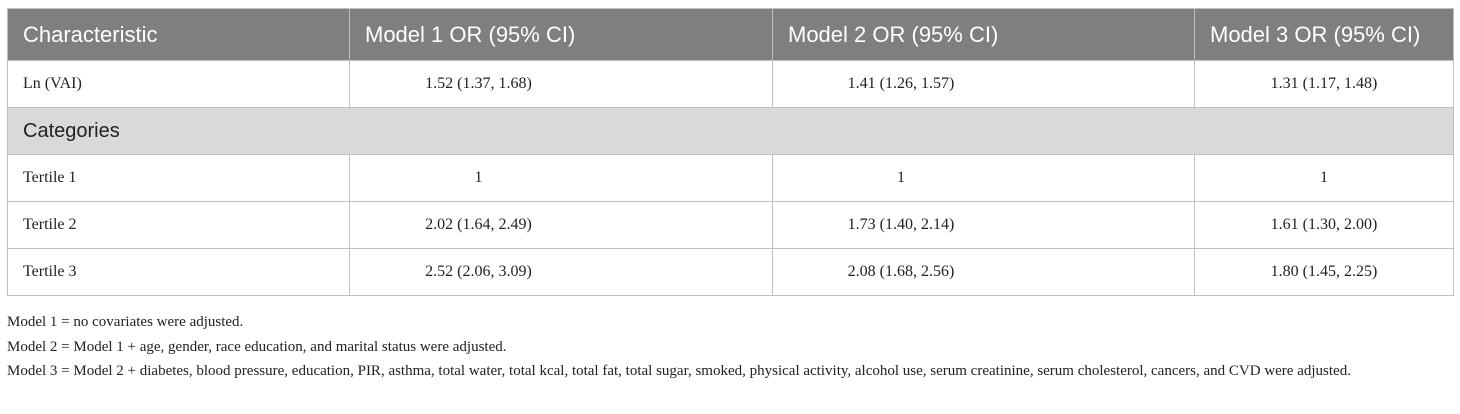  I want to click on row-label: Ln (VAI), so click(178, 84).